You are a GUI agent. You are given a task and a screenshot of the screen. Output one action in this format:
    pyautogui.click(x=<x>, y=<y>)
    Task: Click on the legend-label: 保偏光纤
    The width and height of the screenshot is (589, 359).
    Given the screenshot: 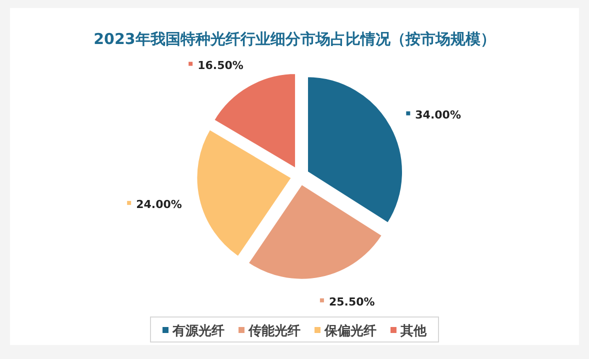 What is the action you would take?
    pyautogui.click(x=350, y=331)
    